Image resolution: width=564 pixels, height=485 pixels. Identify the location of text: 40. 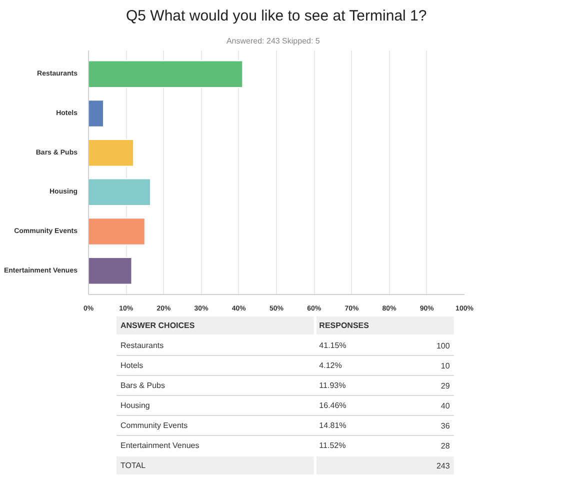
(445, 406).